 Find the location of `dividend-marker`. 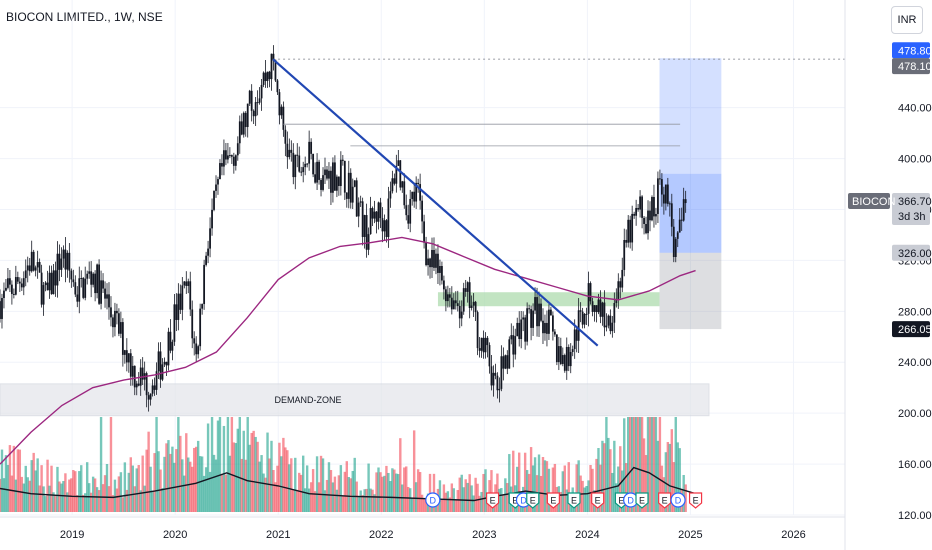

dividend-marker is located at coordinates (433, 500).